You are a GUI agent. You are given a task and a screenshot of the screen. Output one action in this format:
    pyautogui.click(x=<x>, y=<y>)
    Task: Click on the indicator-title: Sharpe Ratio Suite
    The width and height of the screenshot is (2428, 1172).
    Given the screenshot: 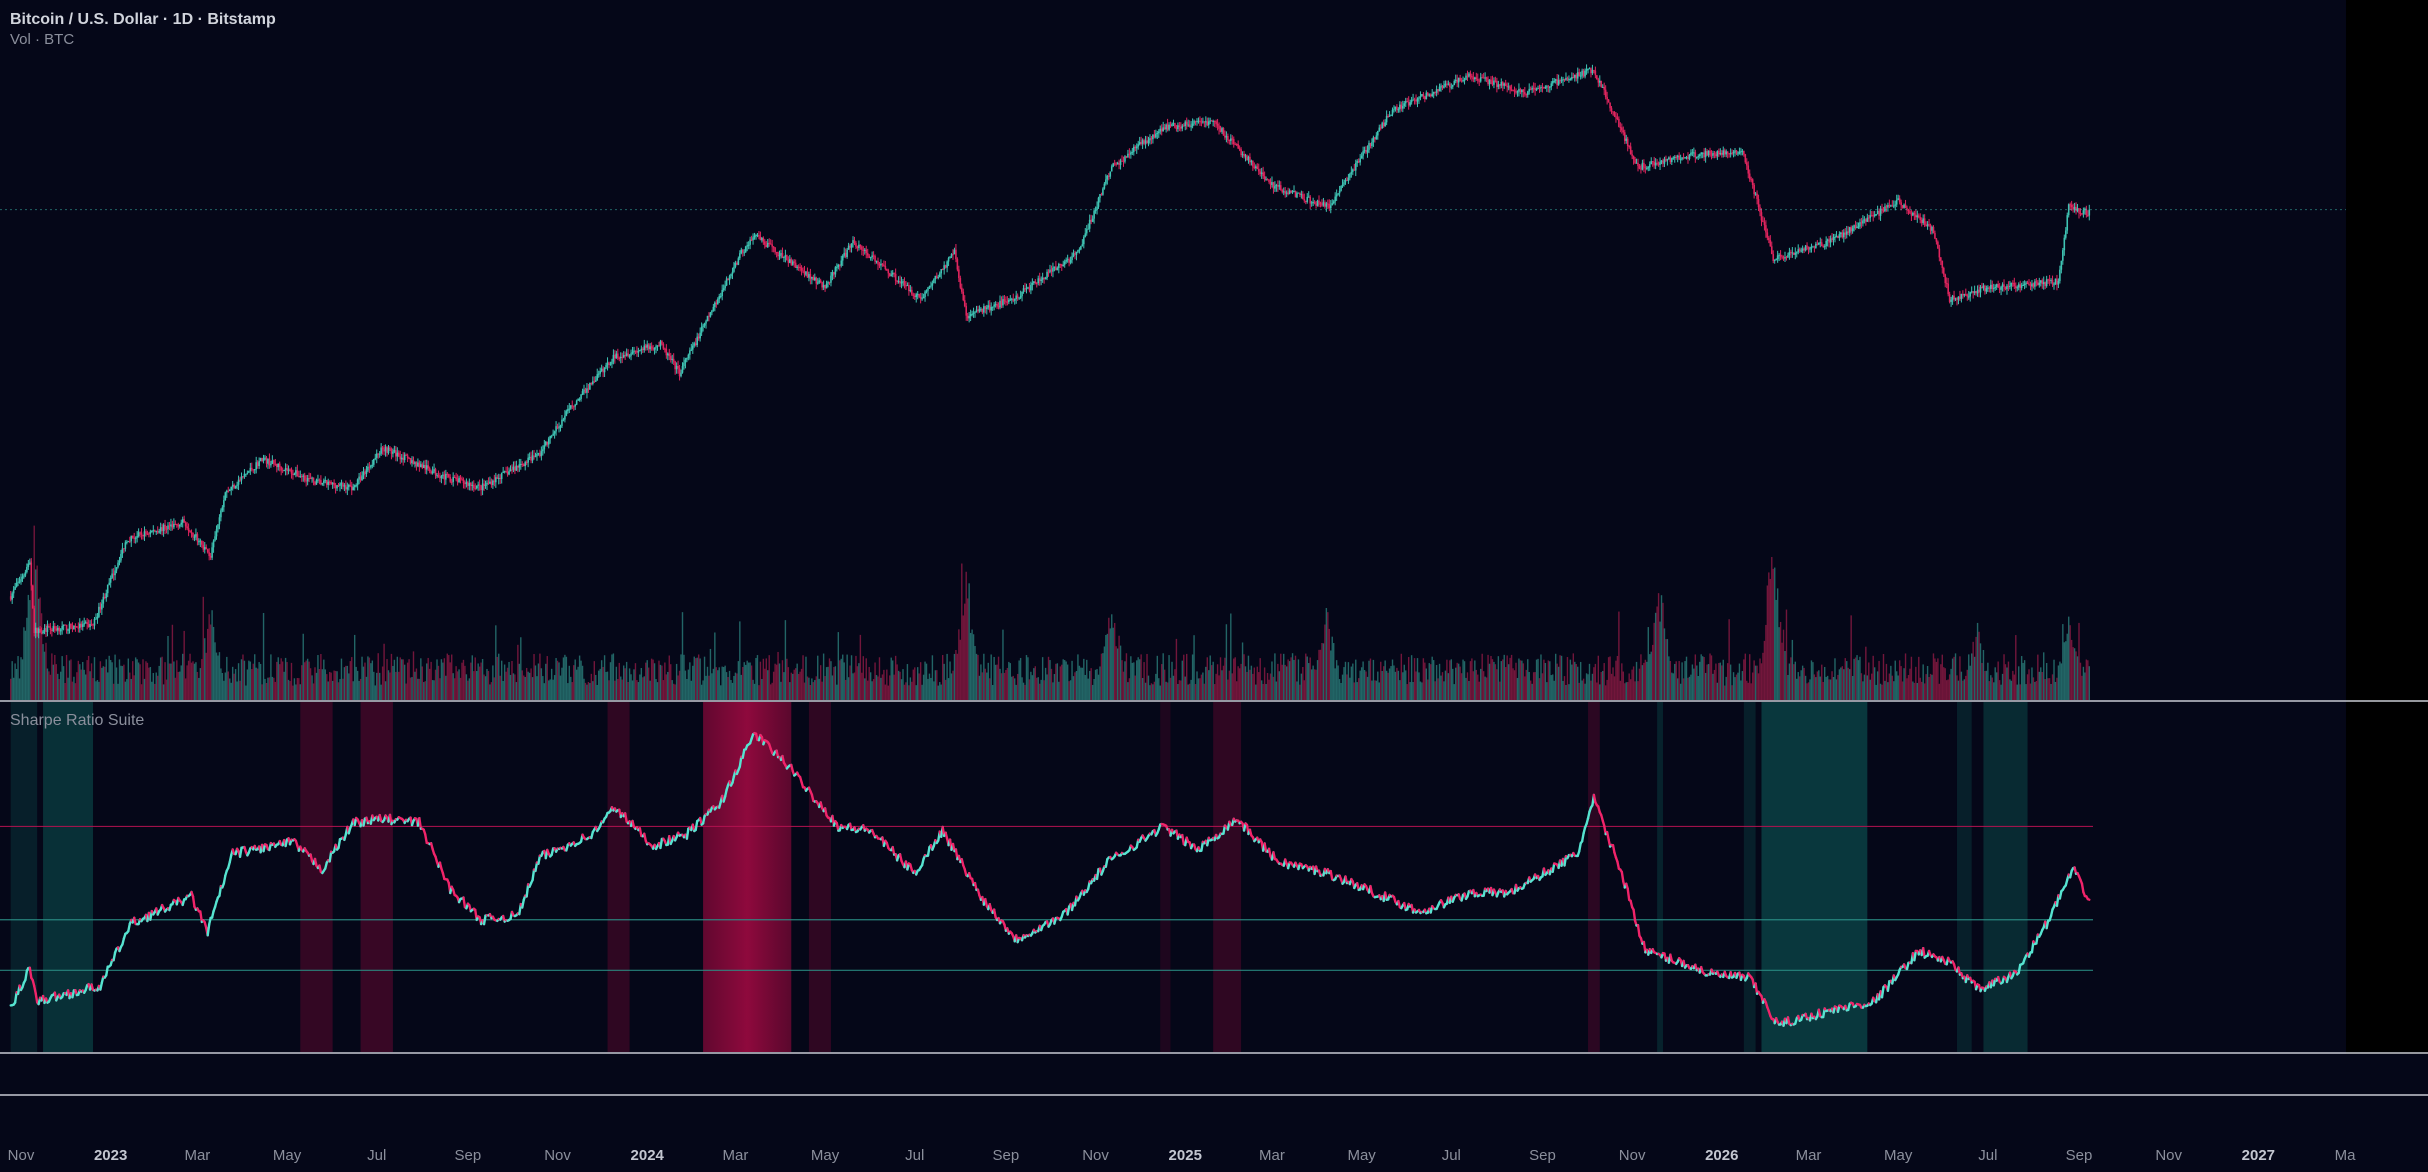 What is the action you would take?
    pyautogui.click(x=77, y=720)
    